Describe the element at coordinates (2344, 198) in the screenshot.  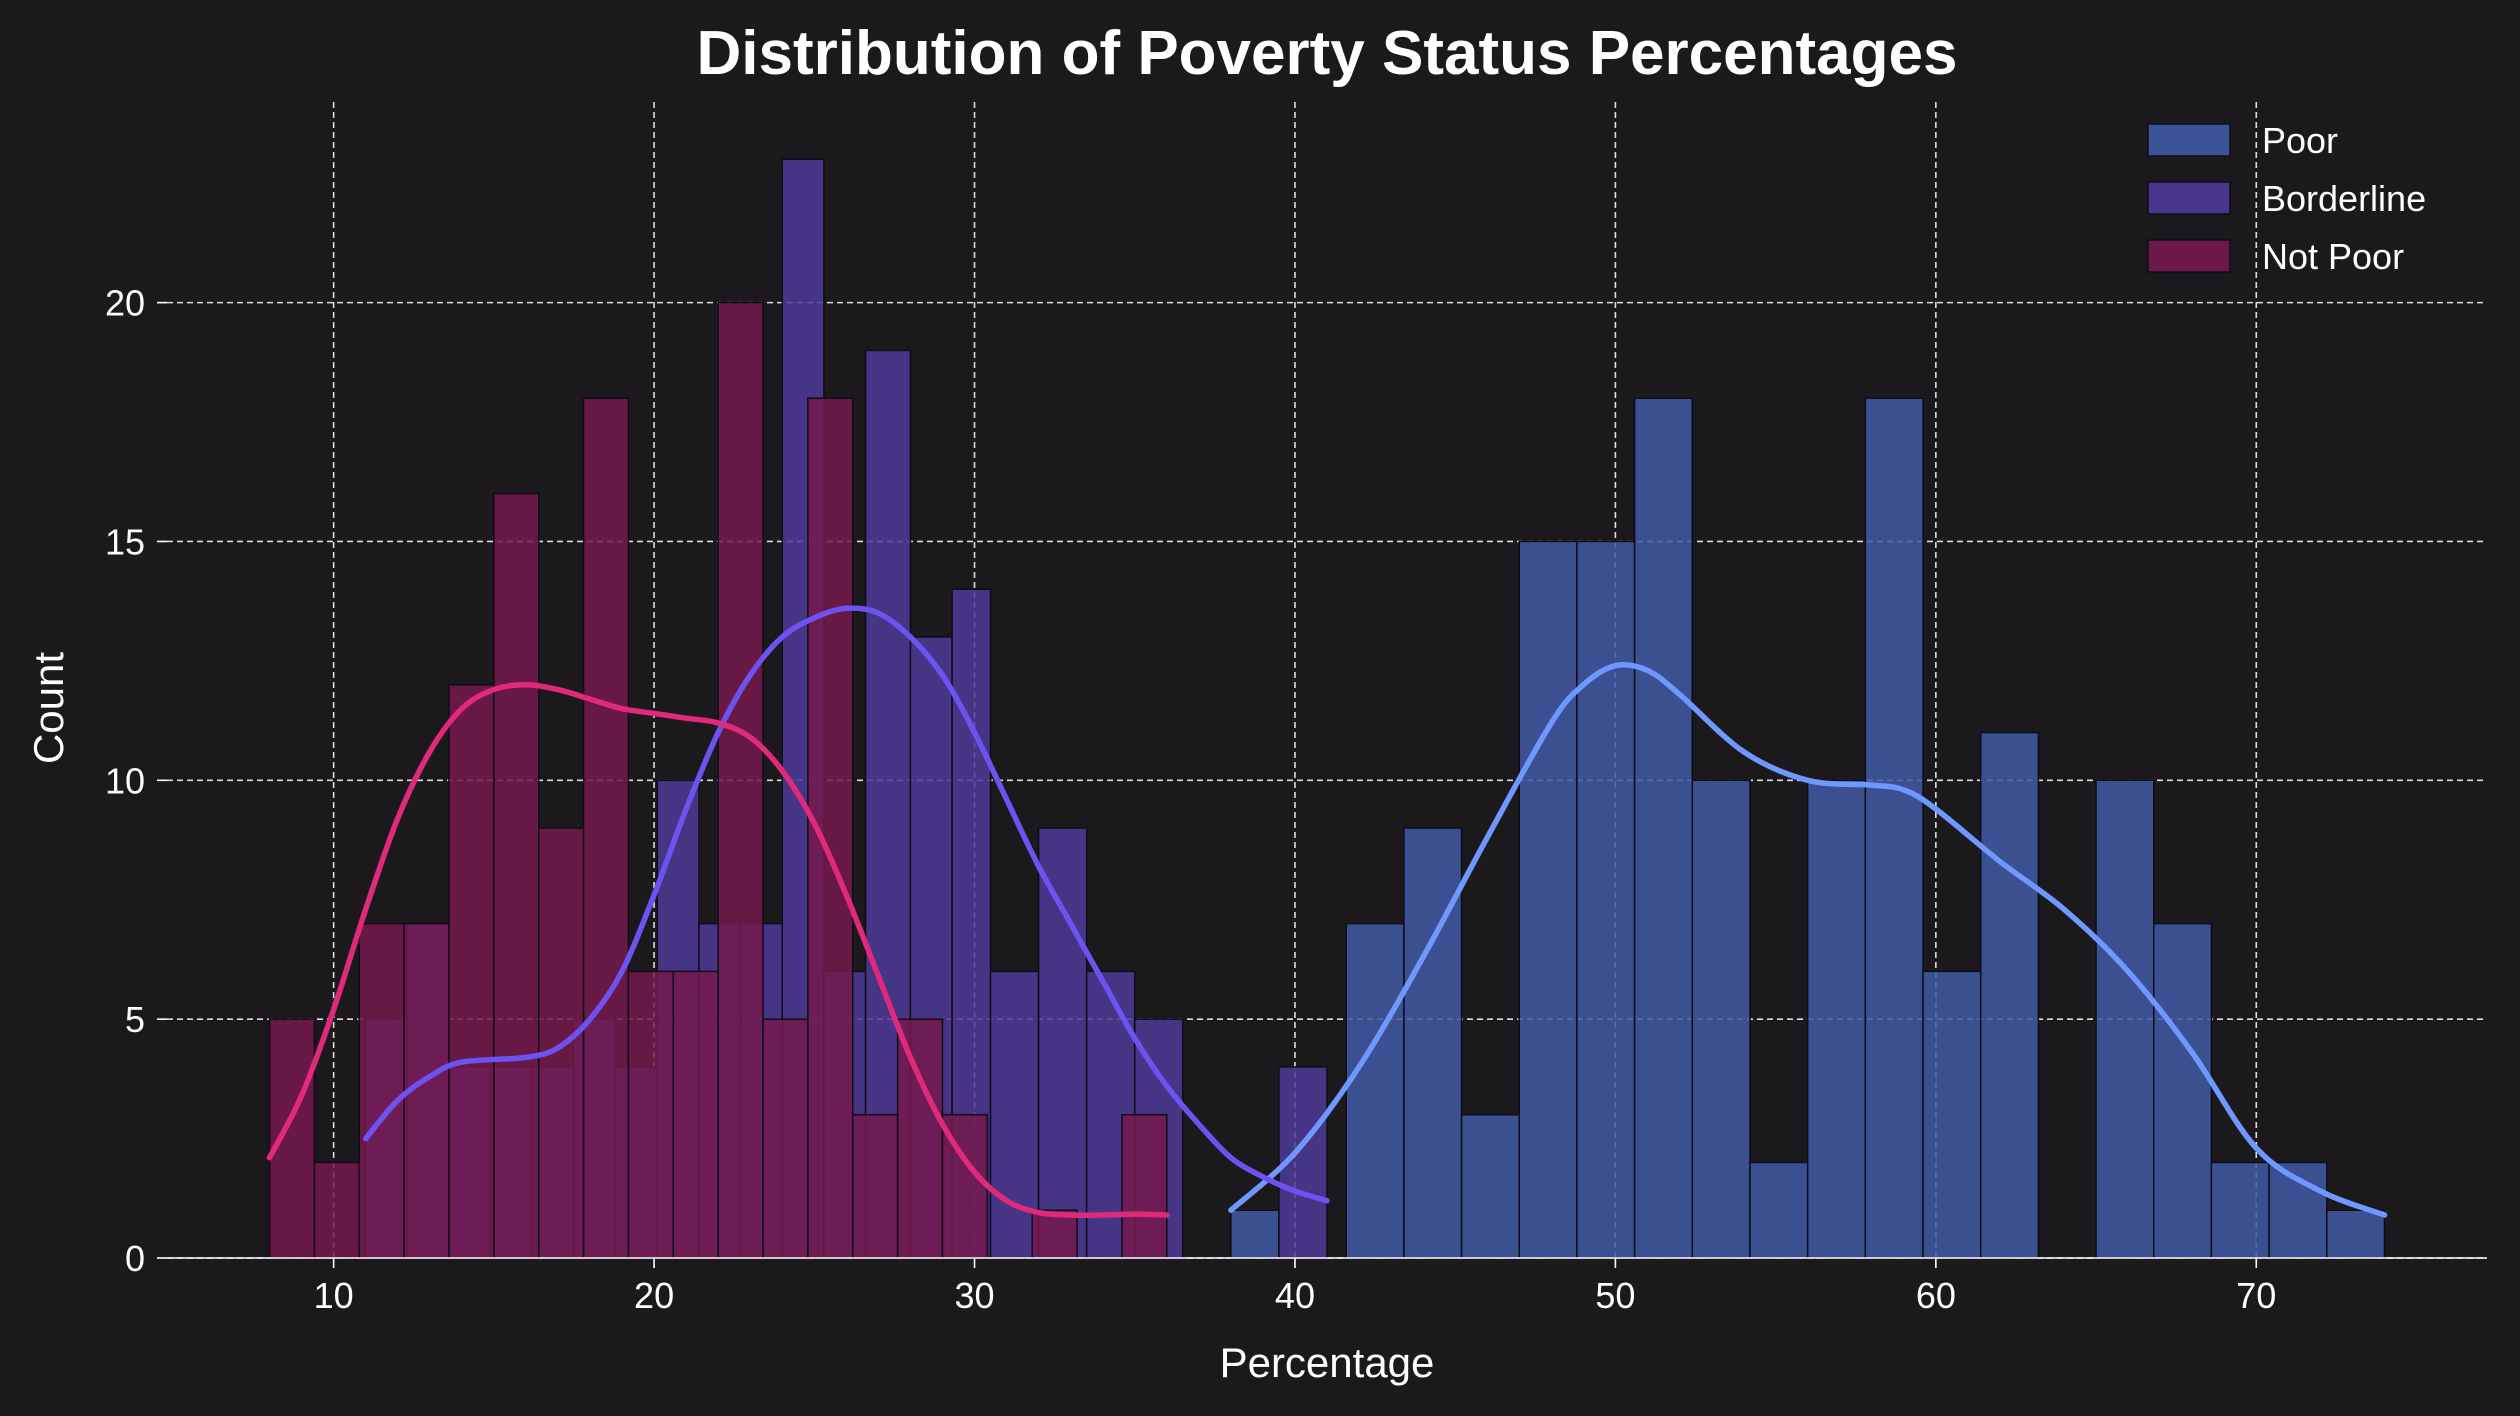
I see `legend-label-borderline: Borderline` at that location.